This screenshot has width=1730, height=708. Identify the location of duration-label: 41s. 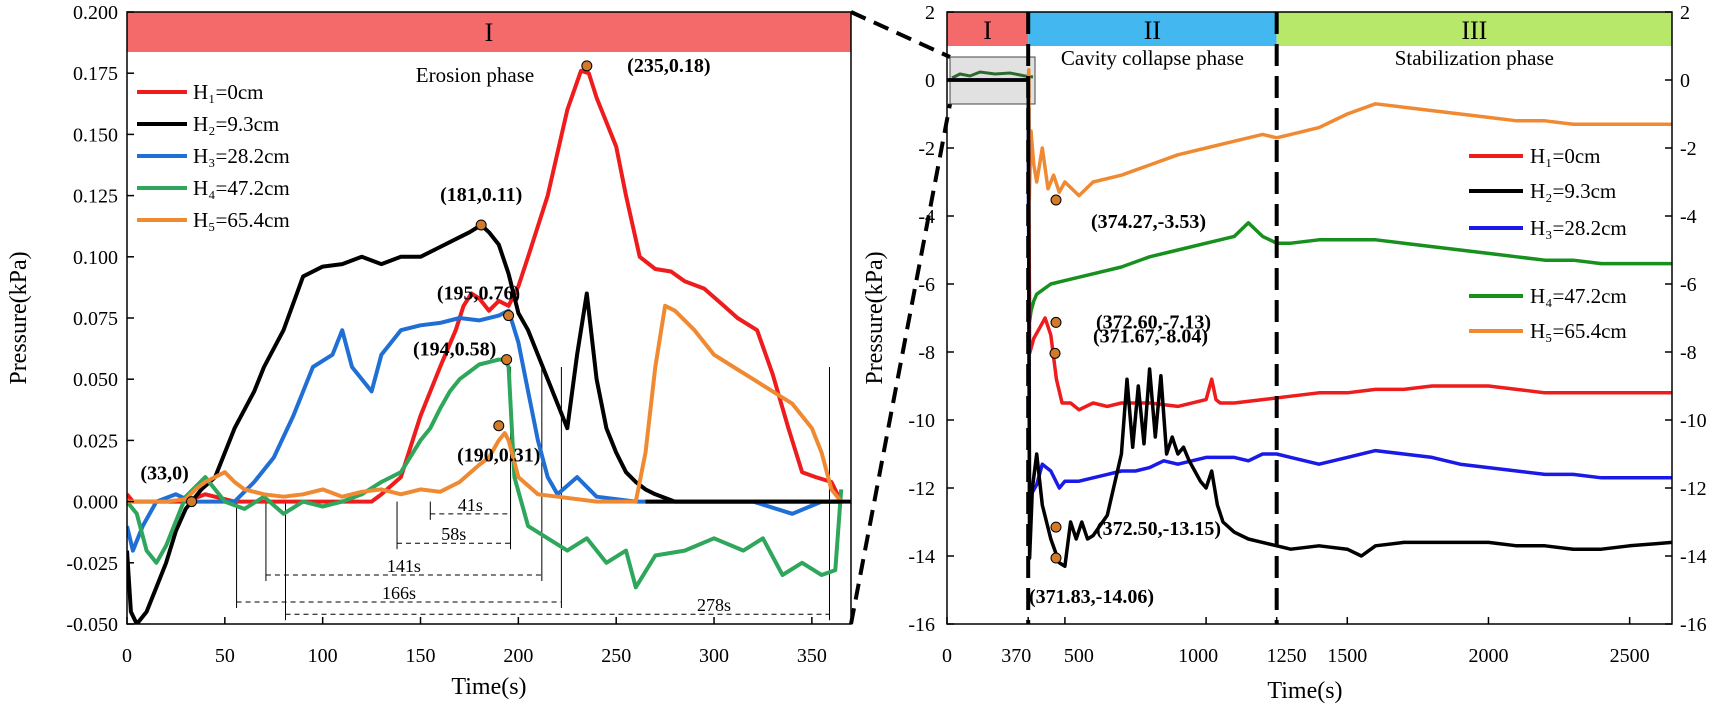
(470, 505).